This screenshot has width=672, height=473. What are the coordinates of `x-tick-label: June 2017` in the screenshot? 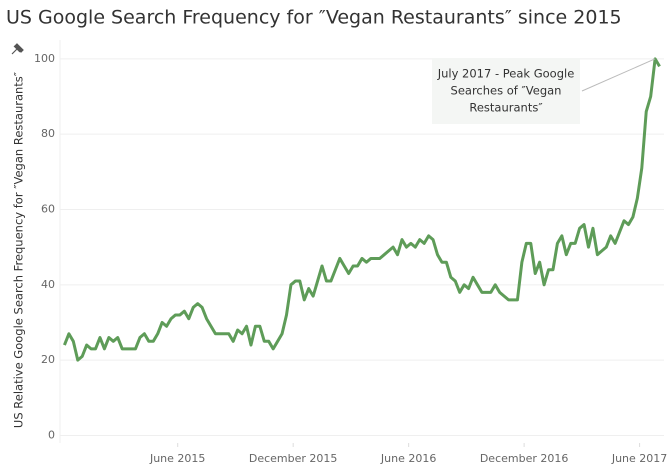 It's located at (639, 458).